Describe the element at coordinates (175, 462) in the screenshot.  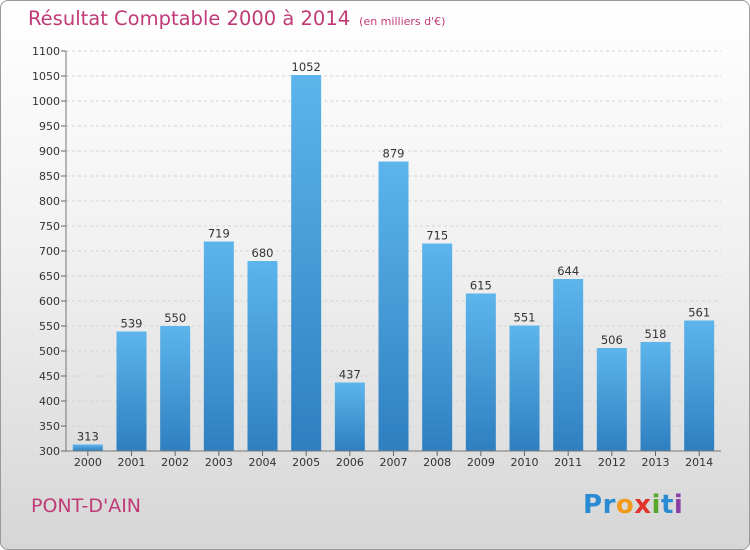
I see `x-tick-label: 2002` at that location.